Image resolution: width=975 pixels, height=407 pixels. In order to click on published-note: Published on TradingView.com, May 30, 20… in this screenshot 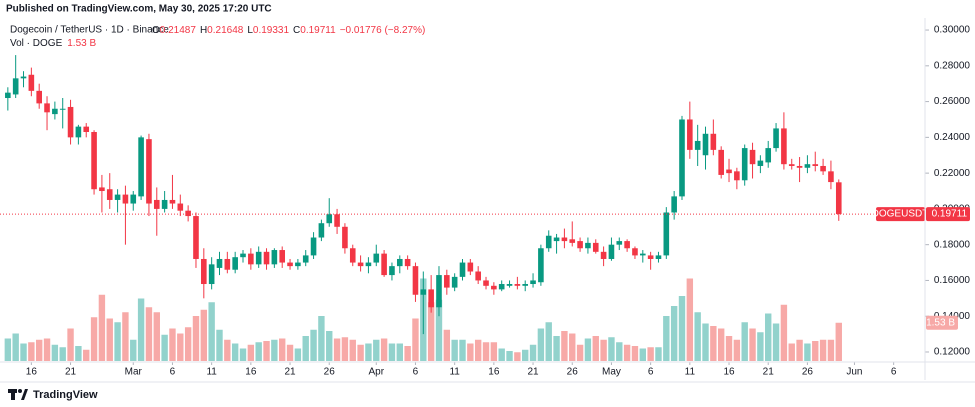, I will do `click(139, 9)`.